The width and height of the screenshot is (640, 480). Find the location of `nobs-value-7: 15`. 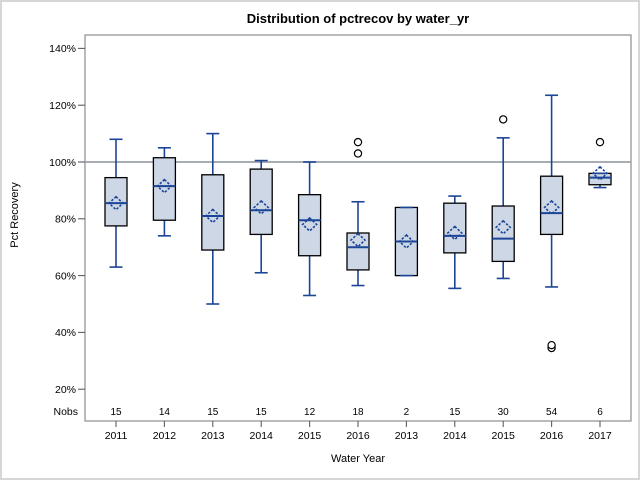

nobs-value-7: 15 is located at coordinates (455, 412).